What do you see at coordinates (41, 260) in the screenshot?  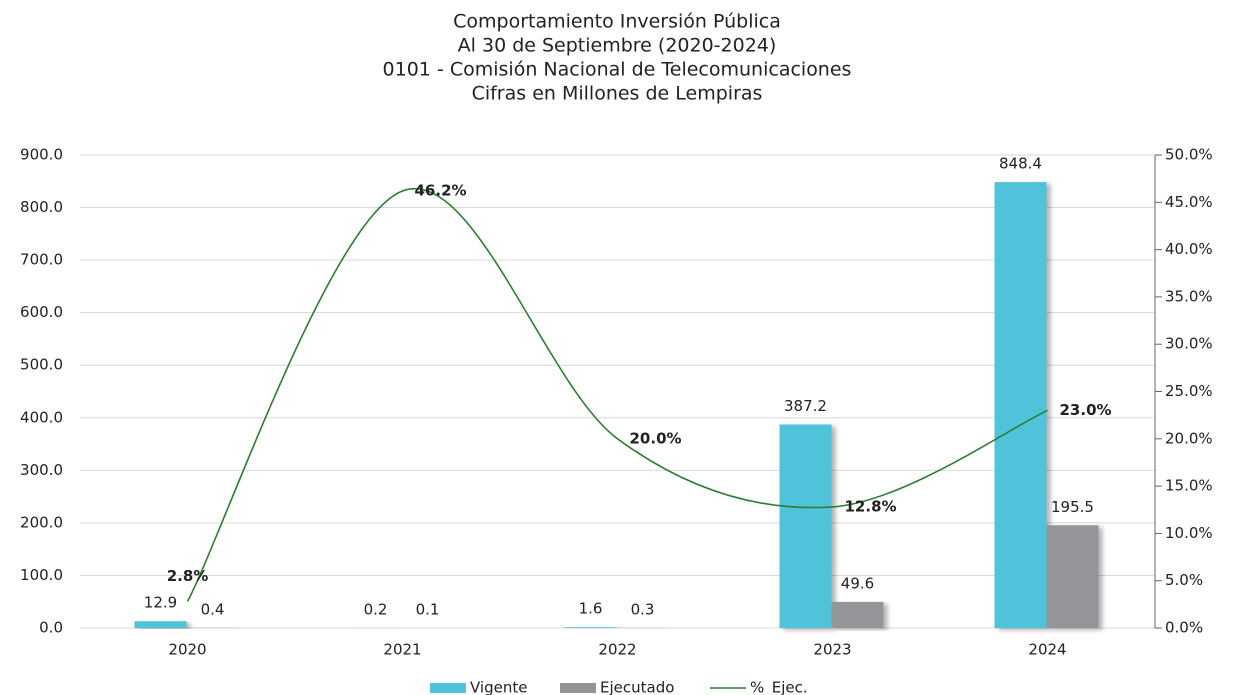 I see `y-tick-label: 700.0` at bounding box center [41, 260].